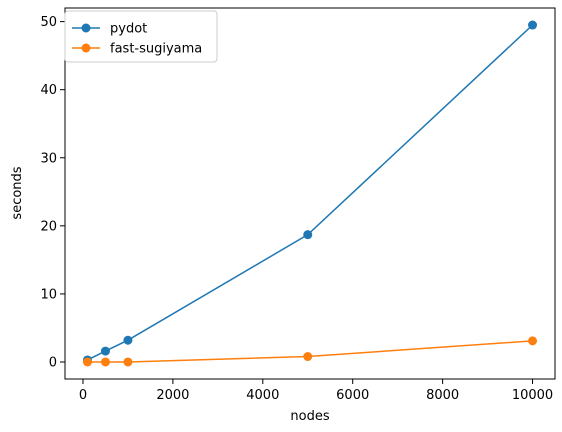  What do you see at coordinates (262, 395) in the screenshot?
I see `x-tick-label: 4000` at bounding box center [262, 395].